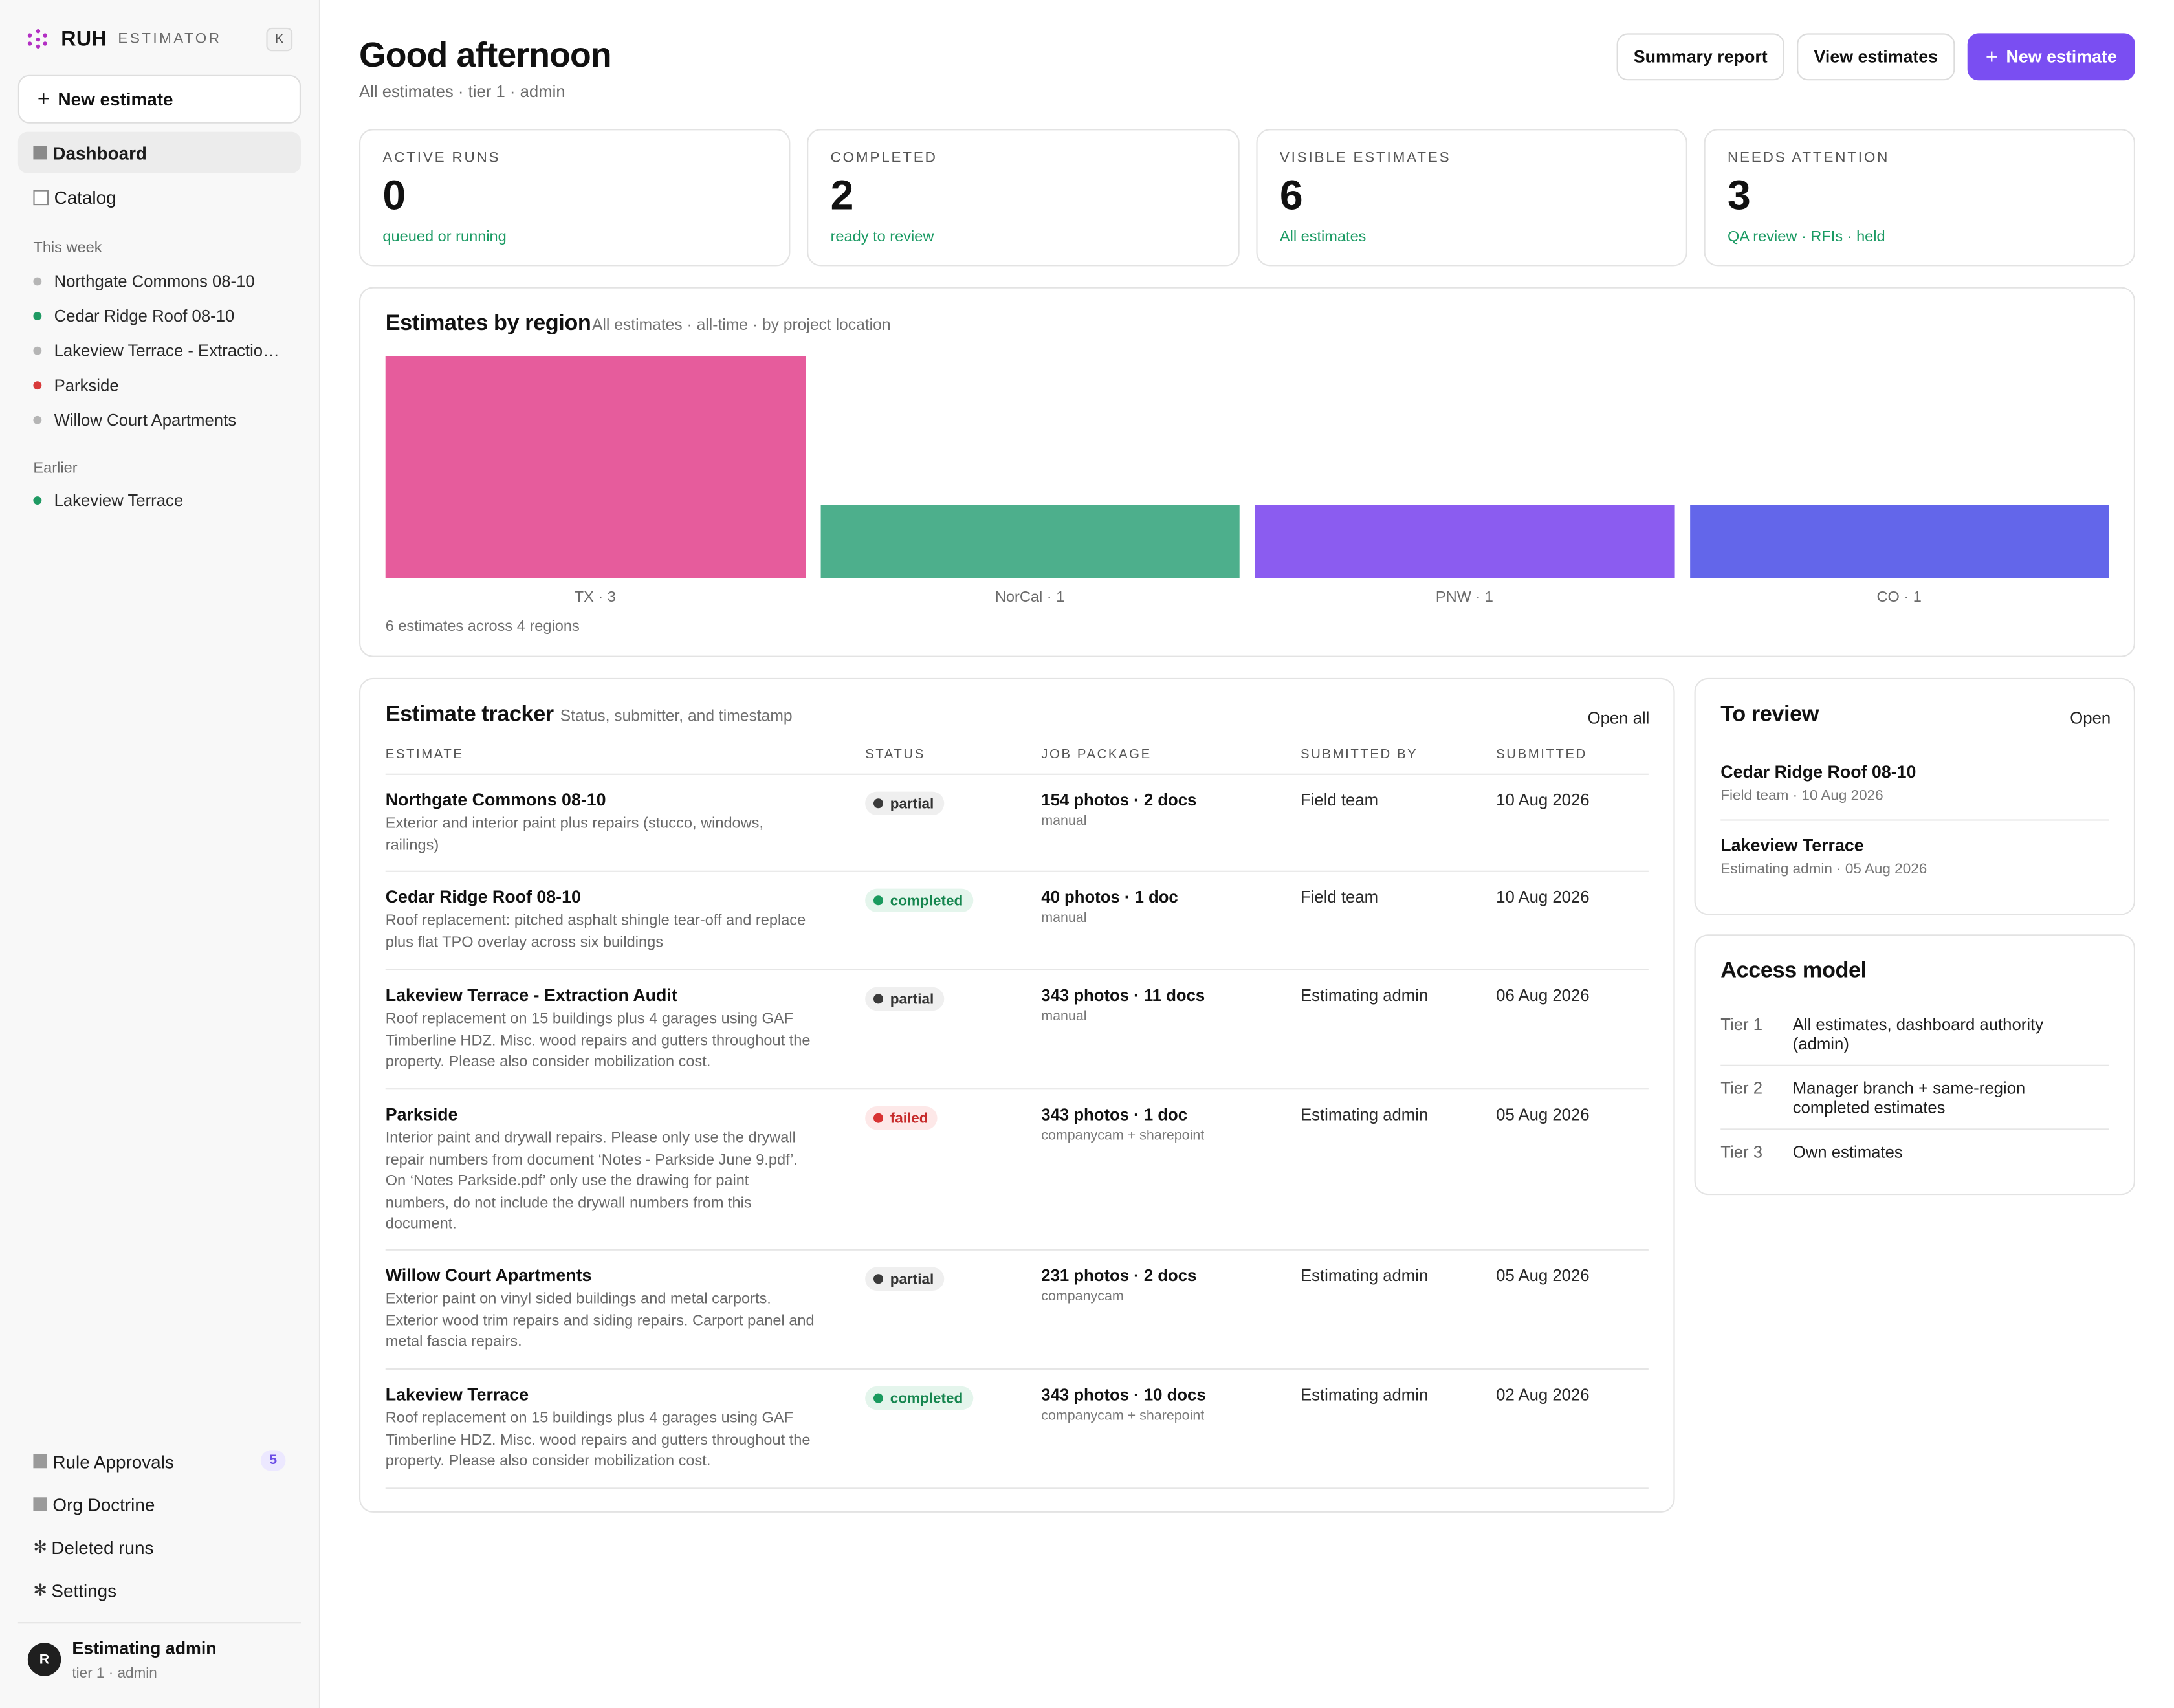 This screenshot has height=1708, width=2174. Describe the element at coordinates (1700, 57) in the screenshot. I see `summary-report-button: Summary report` at that location.